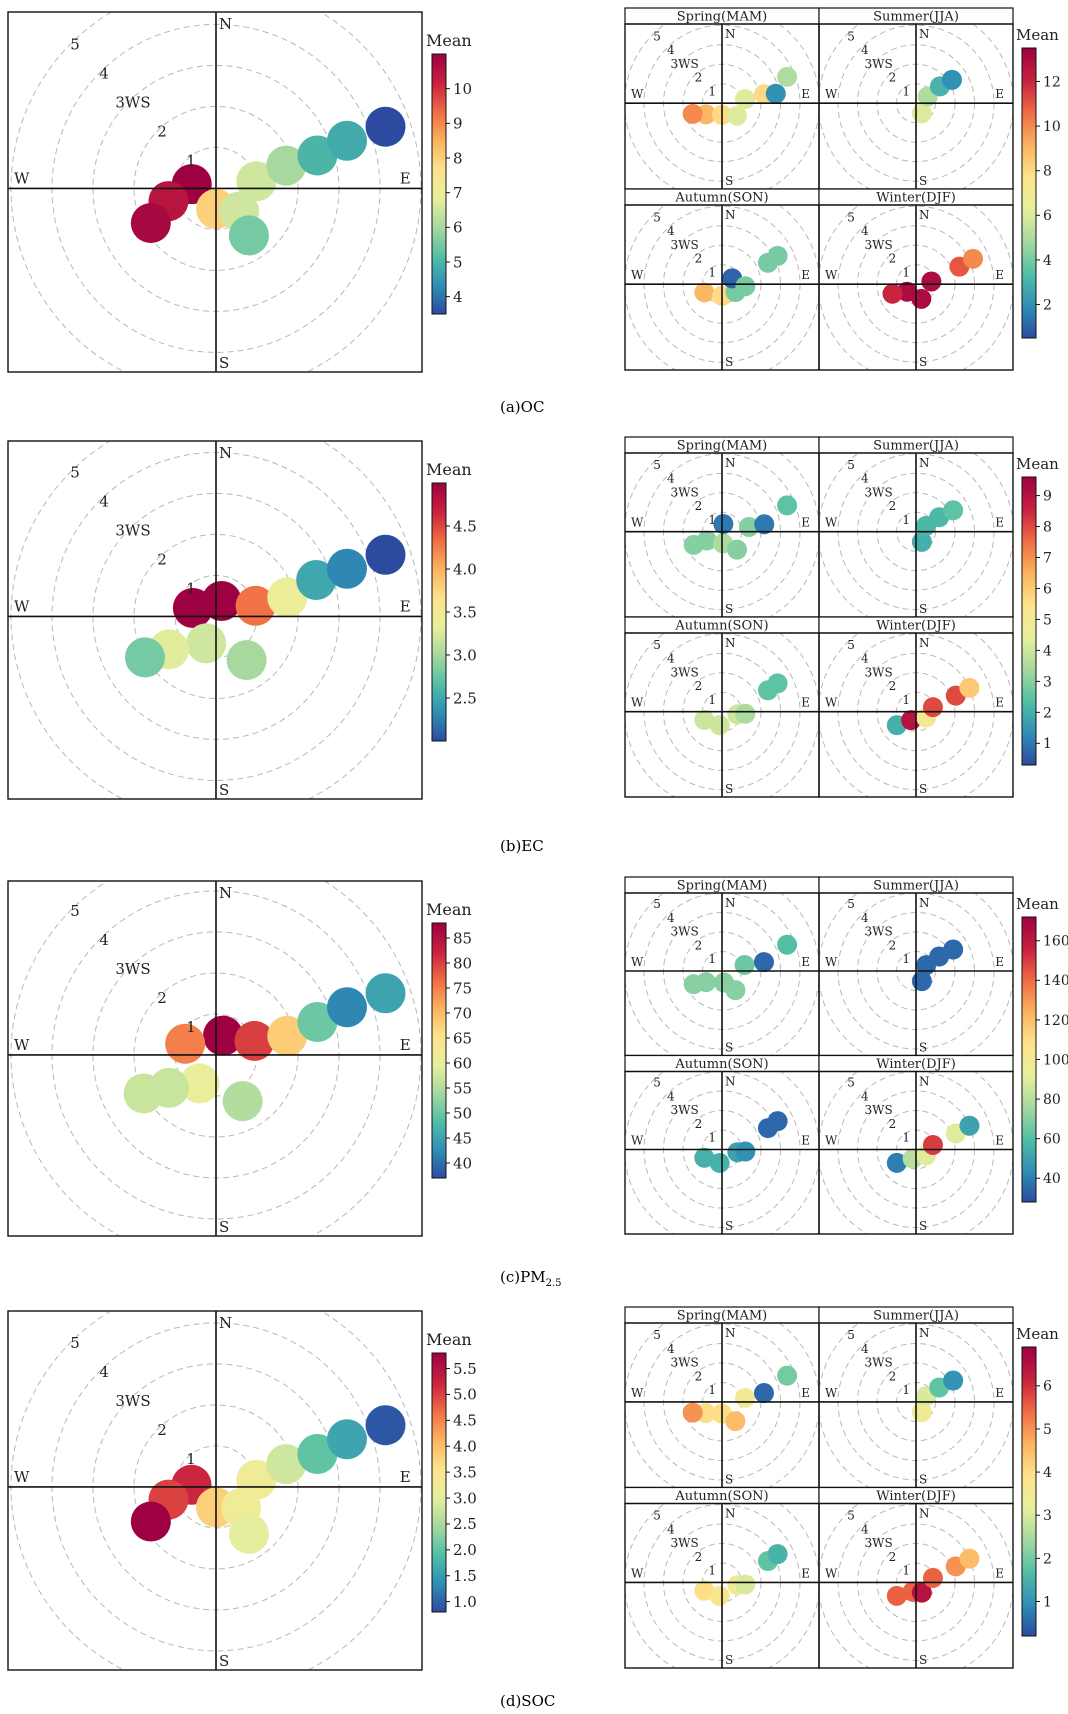 This screenshot has height=1714, width=1068. What do you see at coordinates (462, 1113) in the screenshot?
I see `pm25-annual-colorbar-tick-label: 50` at bounding box center [462, 1113].